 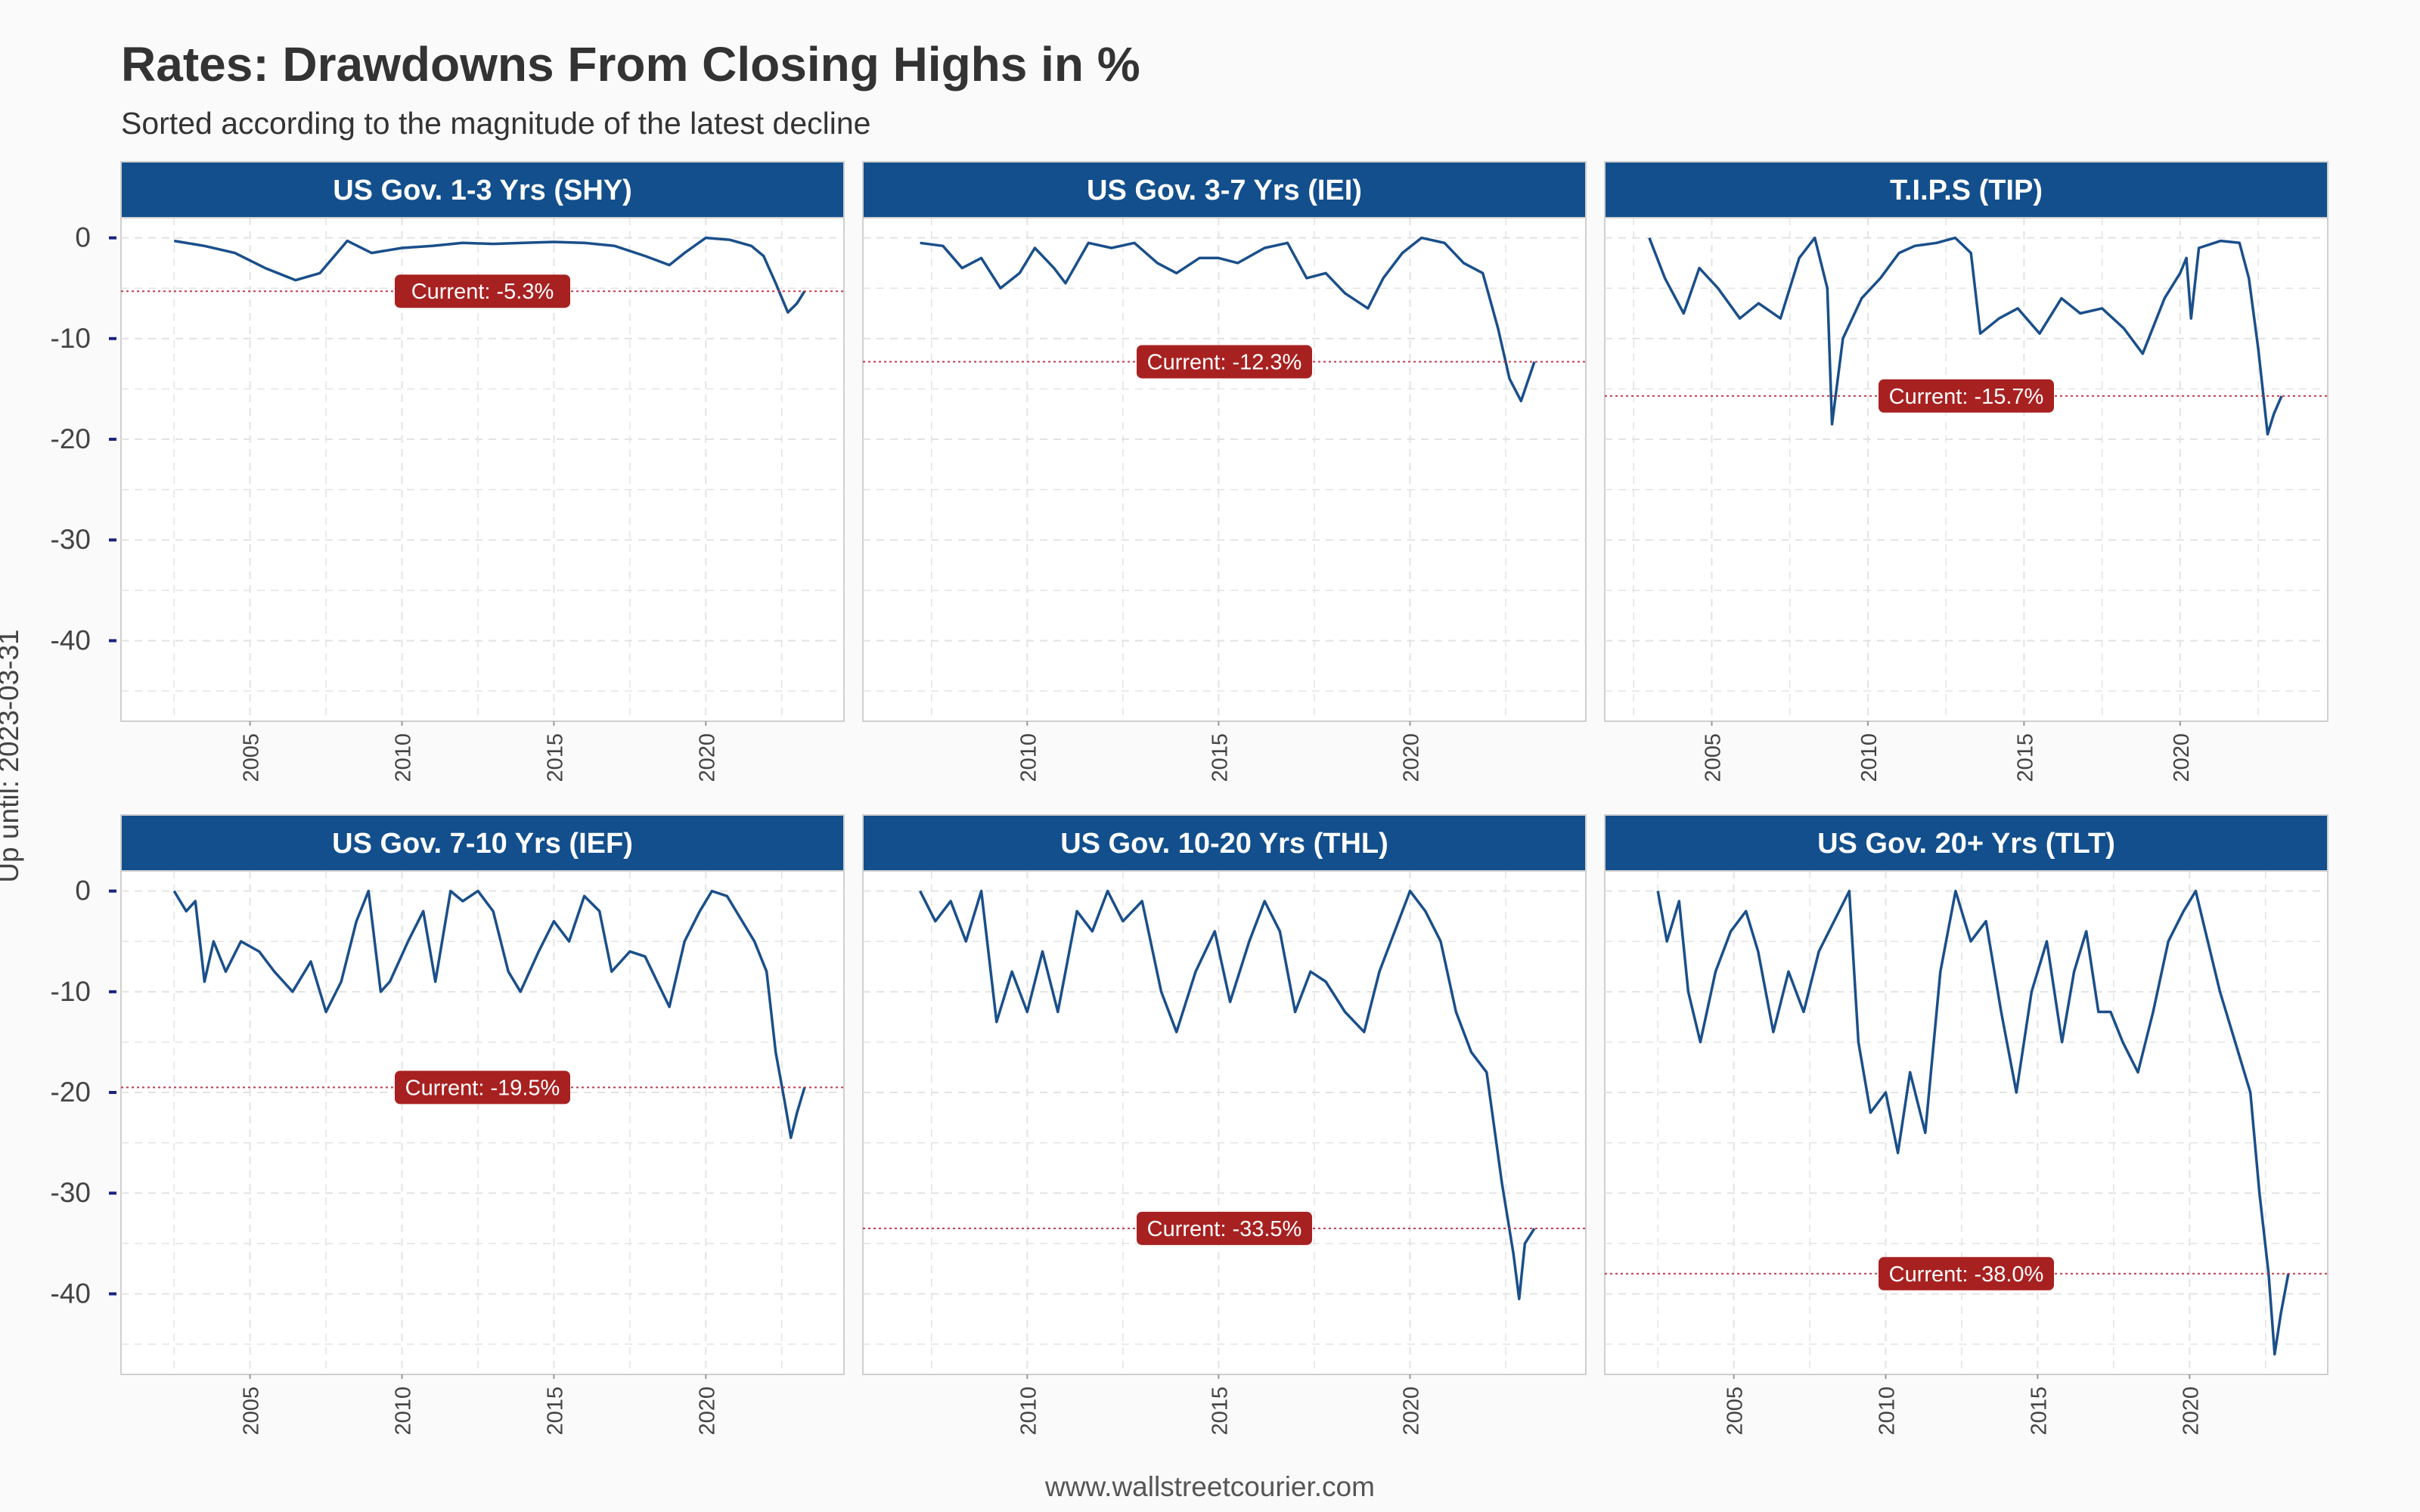 I want to click on panel-title: T.I.P.S (TIP), so click(x=1966, y=190).